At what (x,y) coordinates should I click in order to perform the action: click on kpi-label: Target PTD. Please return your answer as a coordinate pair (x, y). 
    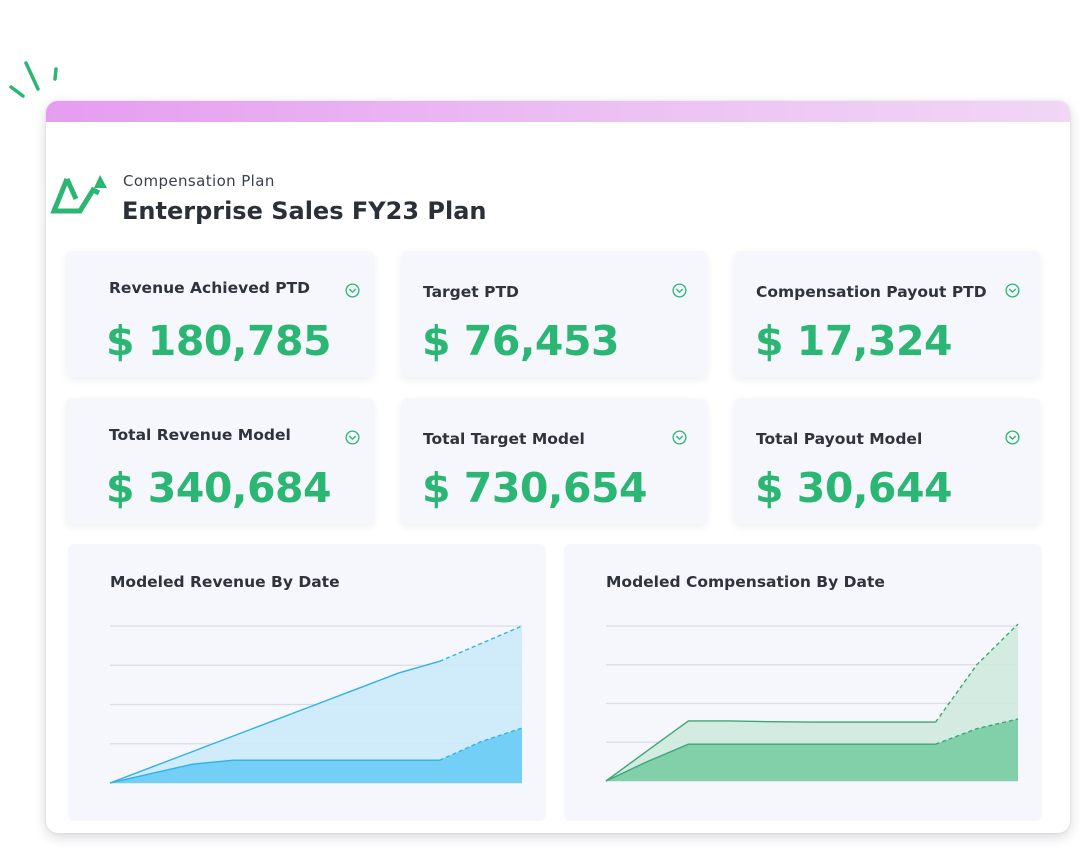
    Looking at the image, I should click on (471, 292).